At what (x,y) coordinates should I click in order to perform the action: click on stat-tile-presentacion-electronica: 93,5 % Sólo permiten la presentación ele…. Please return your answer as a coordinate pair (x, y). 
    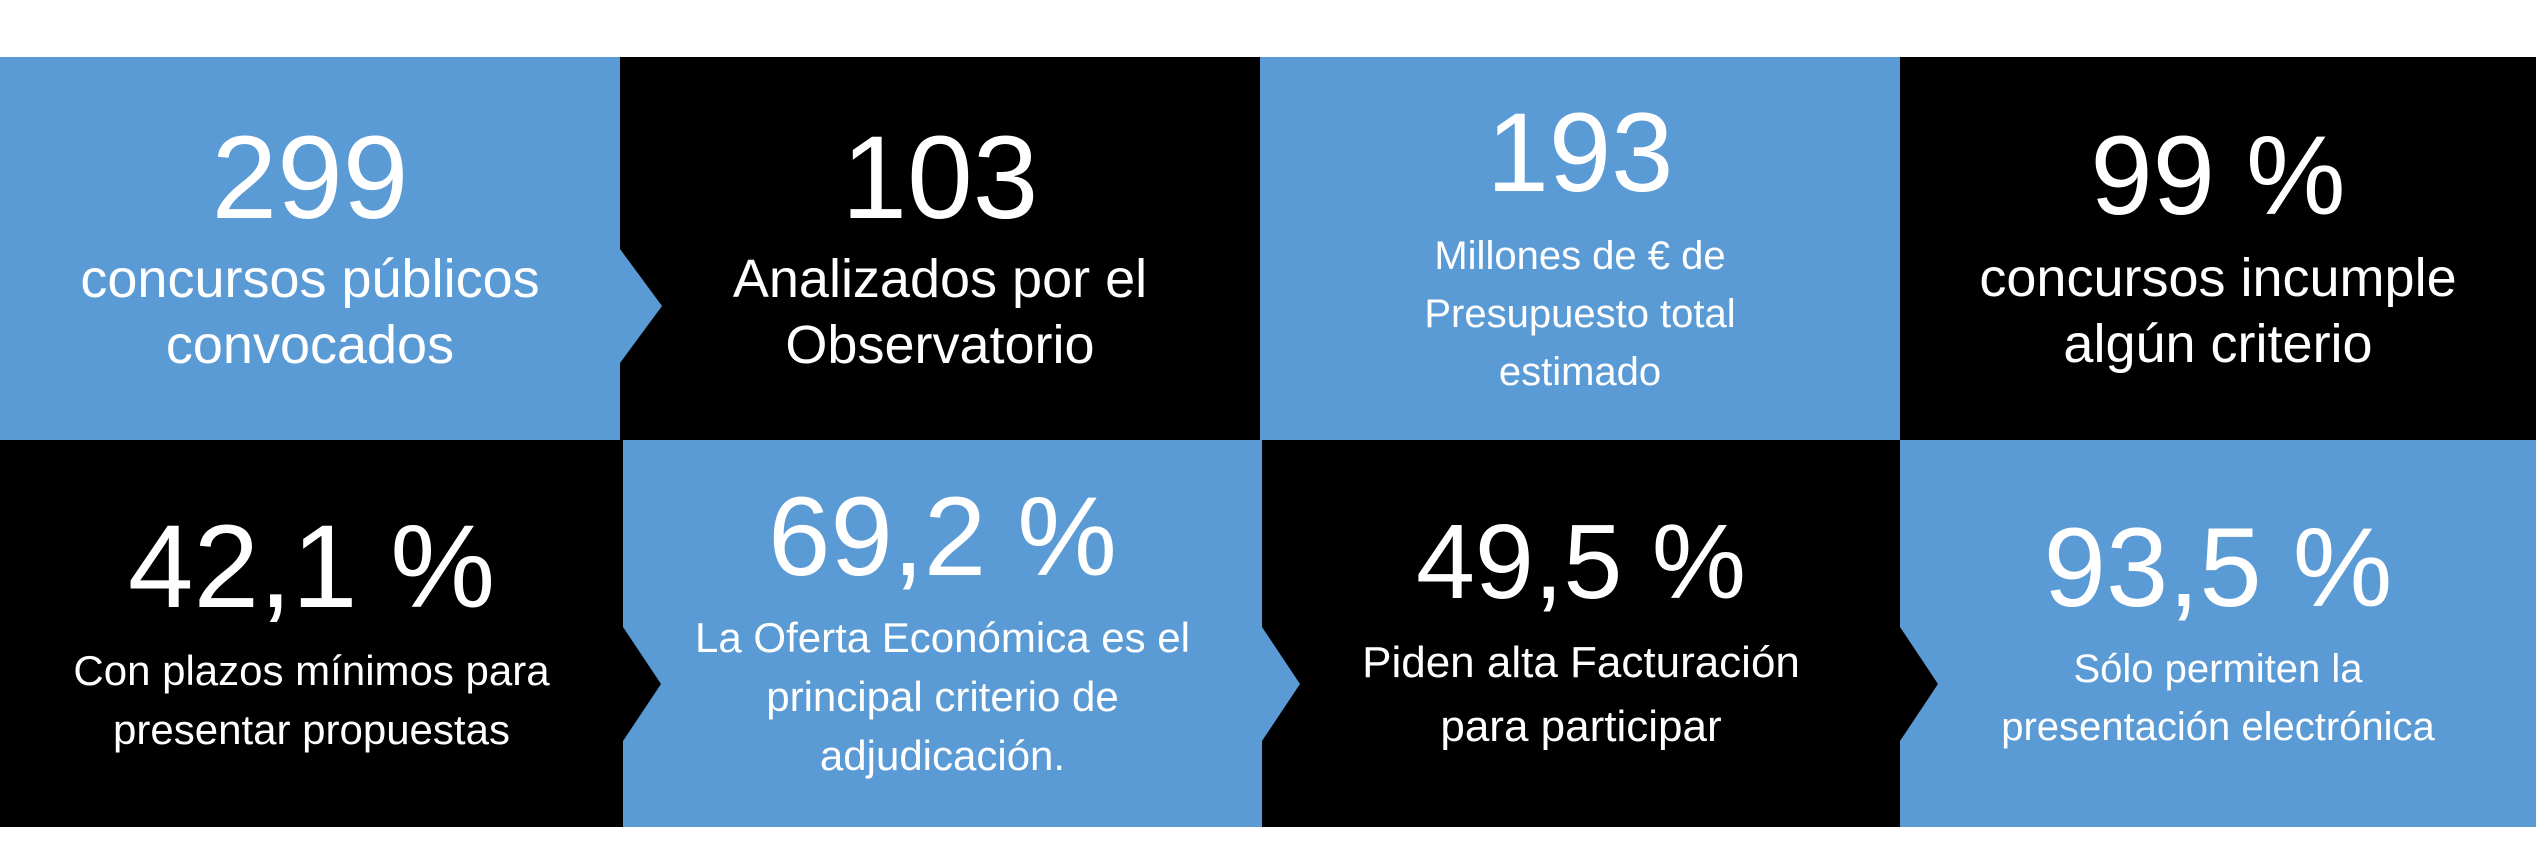
    Looking at the image, I should click on (2218, 633).